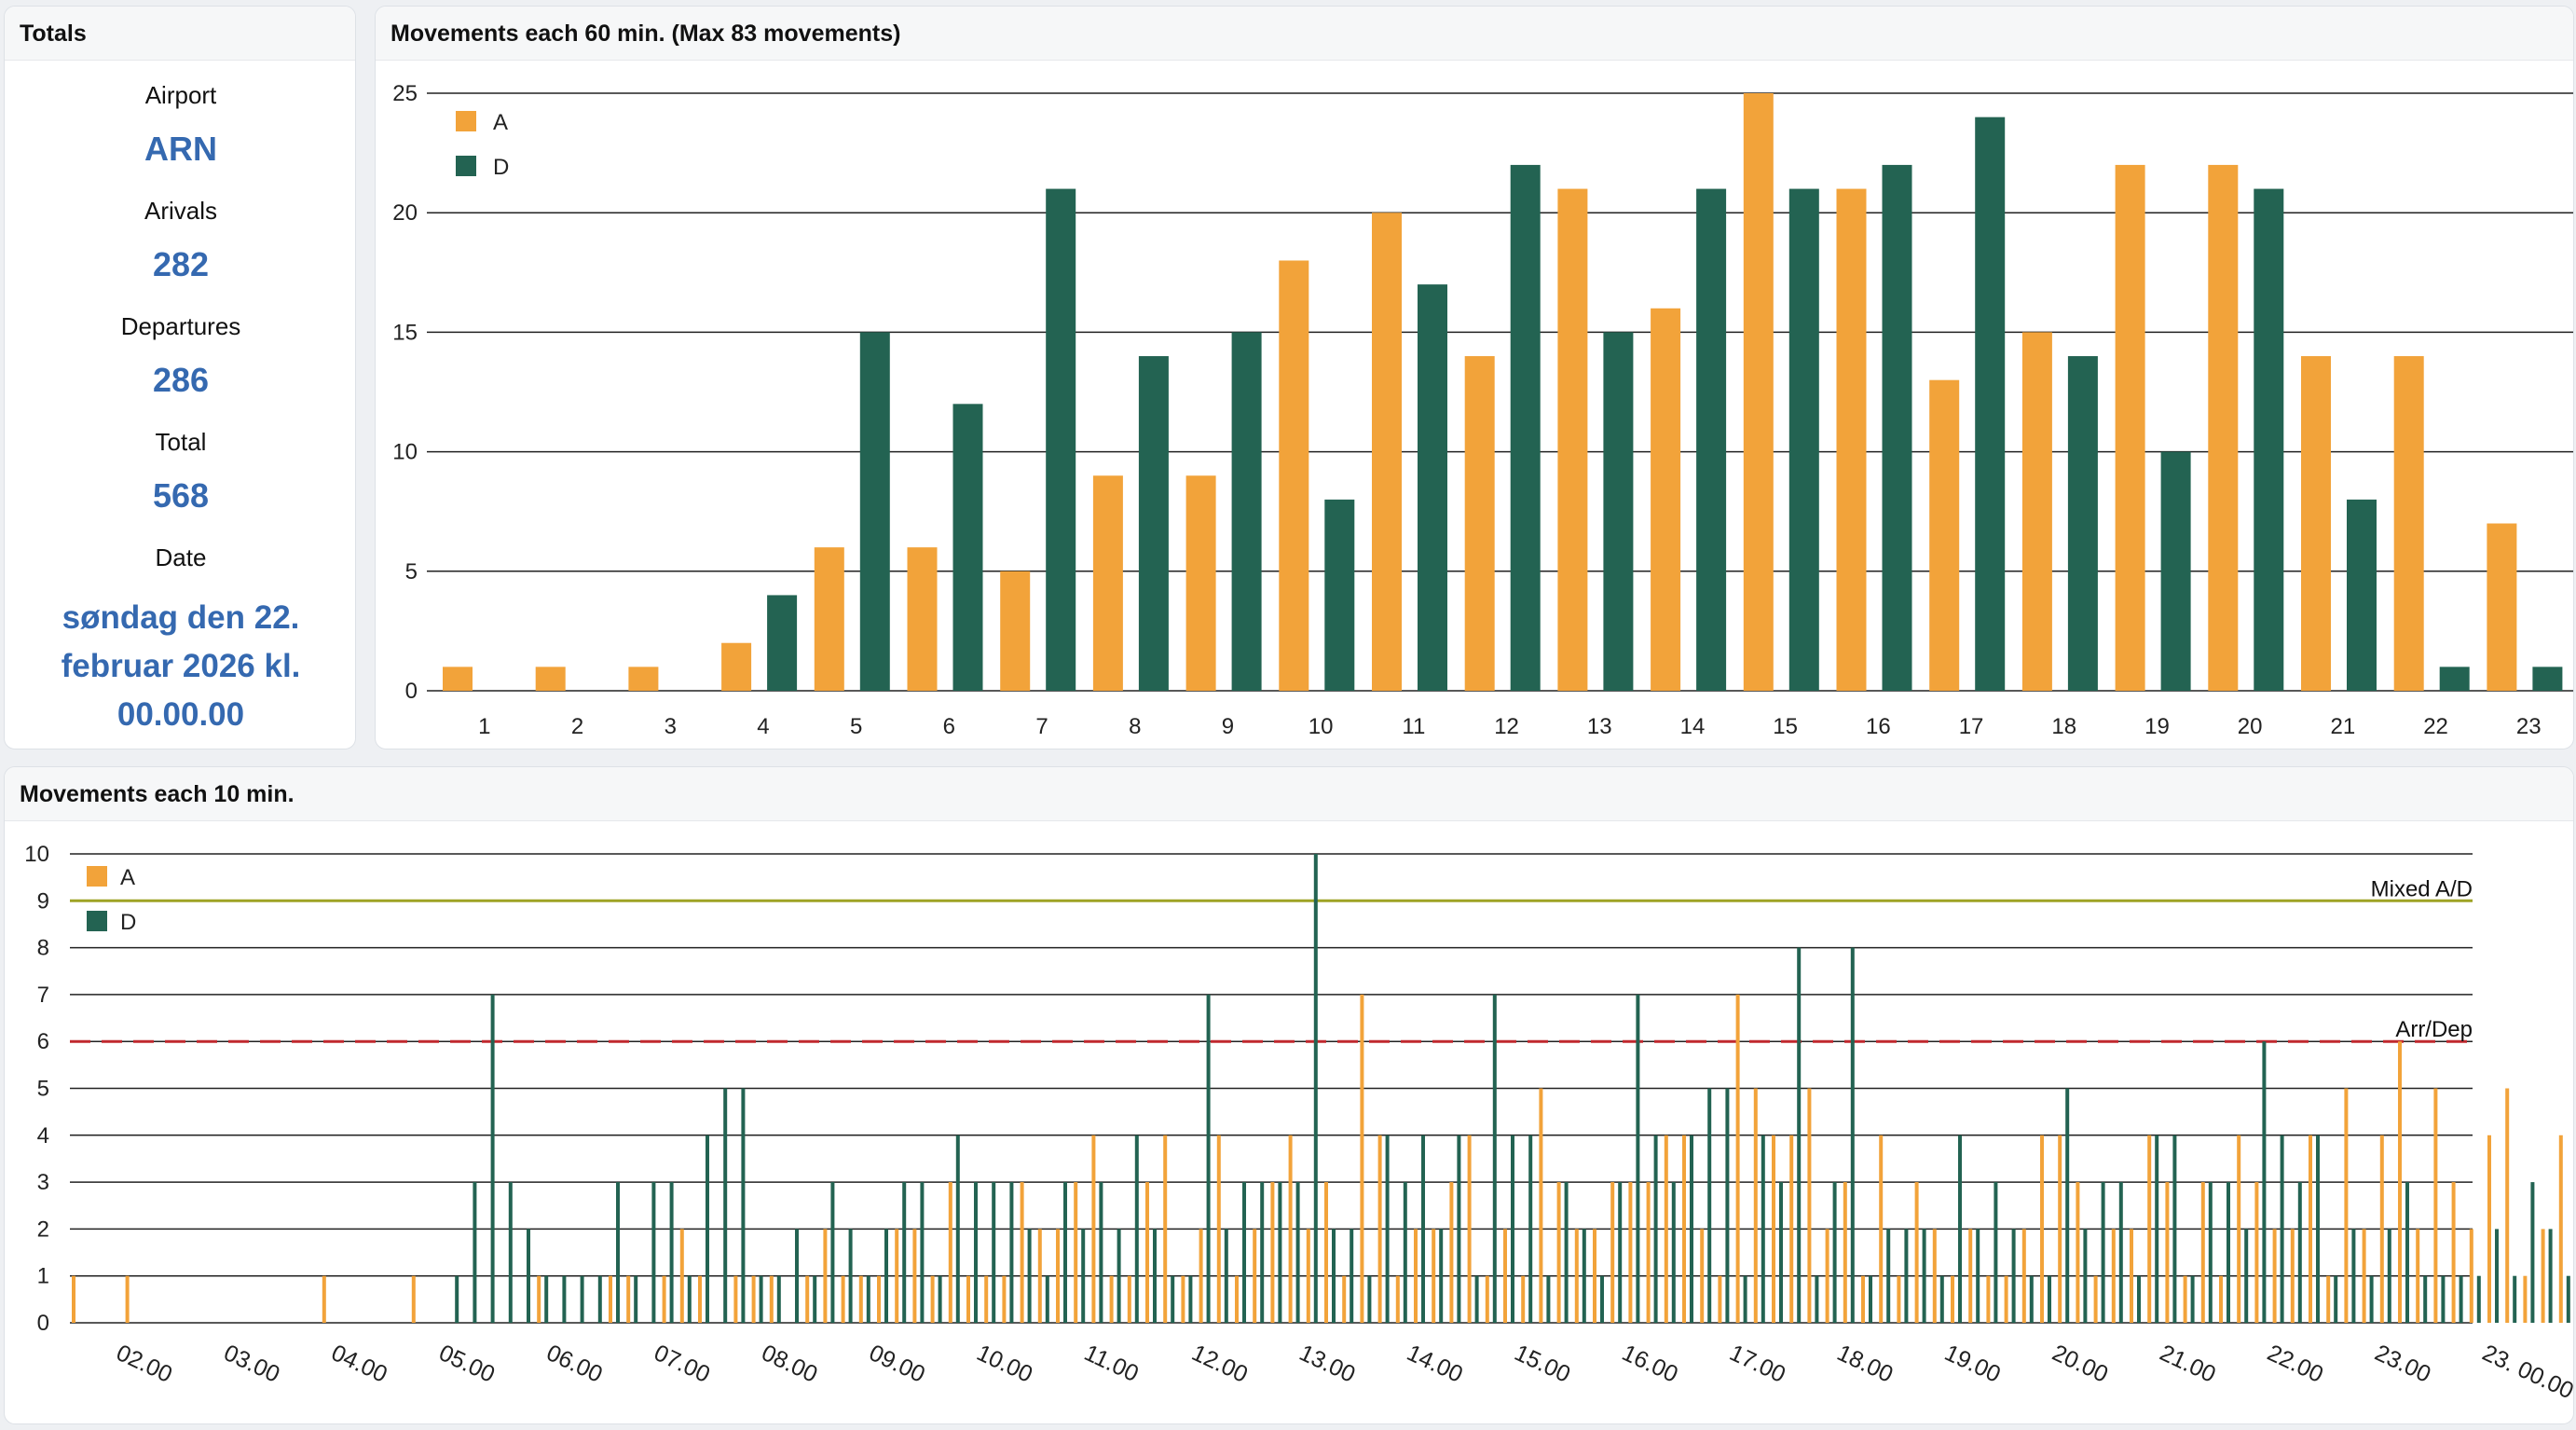 Image resolution: width=2576 pixels, height=1430 pixels. Describe the element at coordinates (2188, 1364) in the screenshot. I see `x-tick-label: 21.00` at that location.